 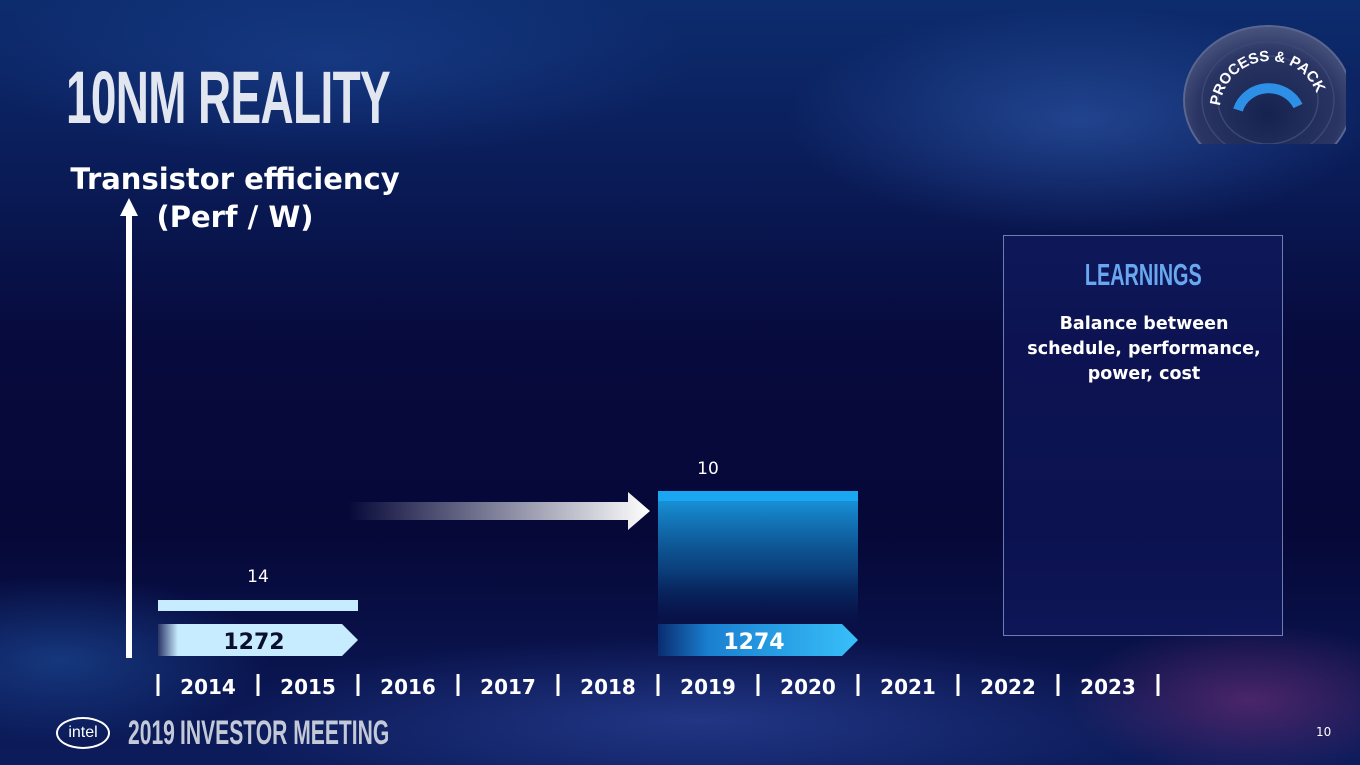 I want to click on process-tag-1272-label: 1272, so click(x=253, y=642).